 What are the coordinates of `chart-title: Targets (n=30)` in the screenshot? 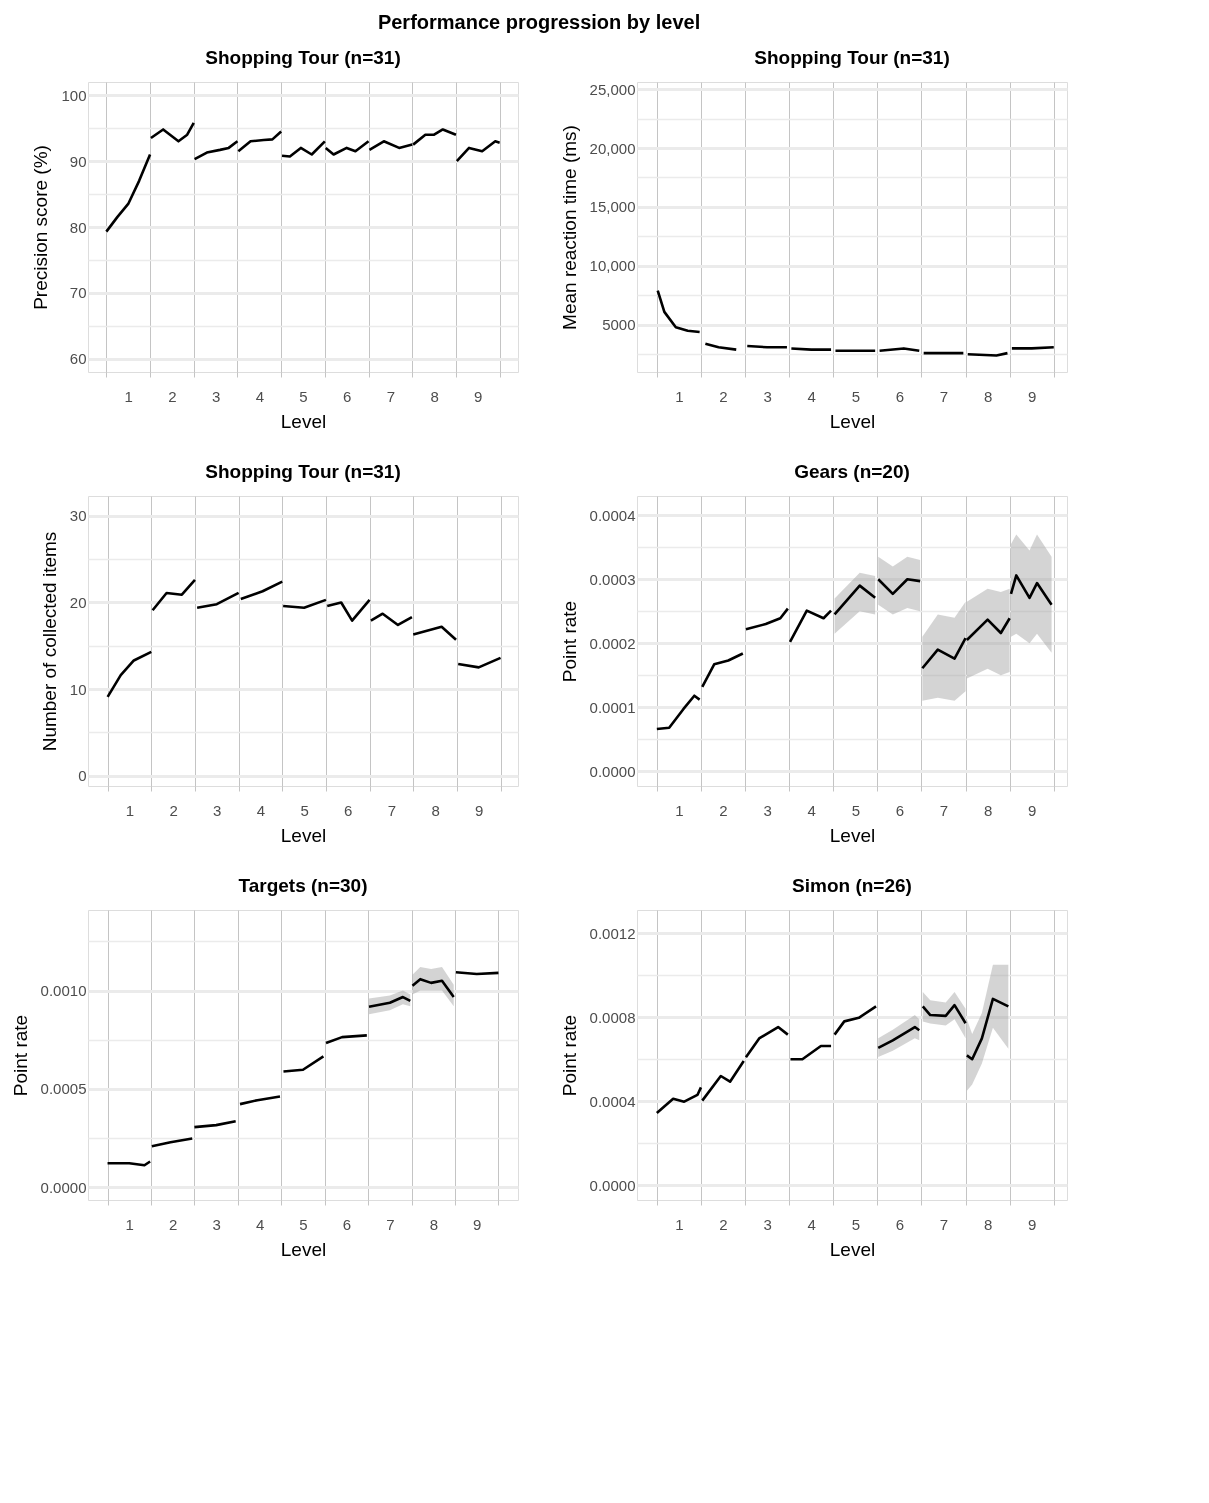 It's located at (303, 885).